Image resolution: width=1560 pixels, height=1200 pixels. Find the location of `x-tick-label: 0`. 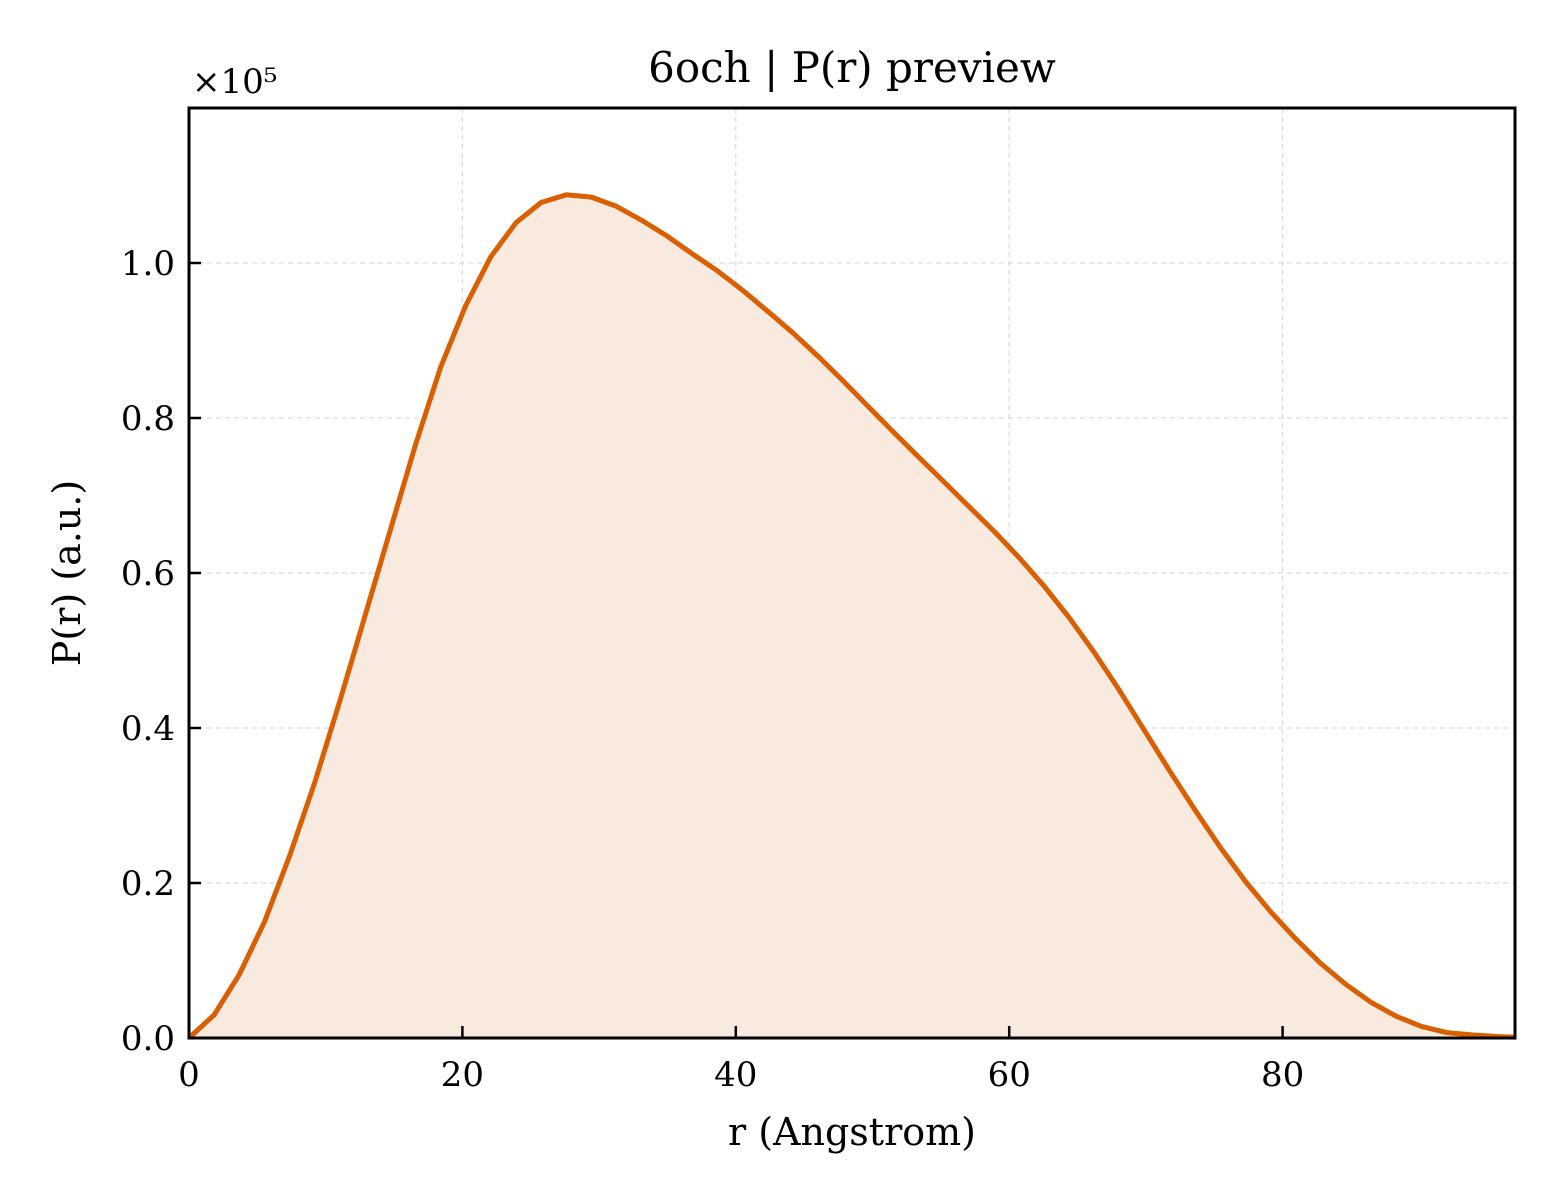

x-tick-label: 0 is located at coordinates (189, 1075).